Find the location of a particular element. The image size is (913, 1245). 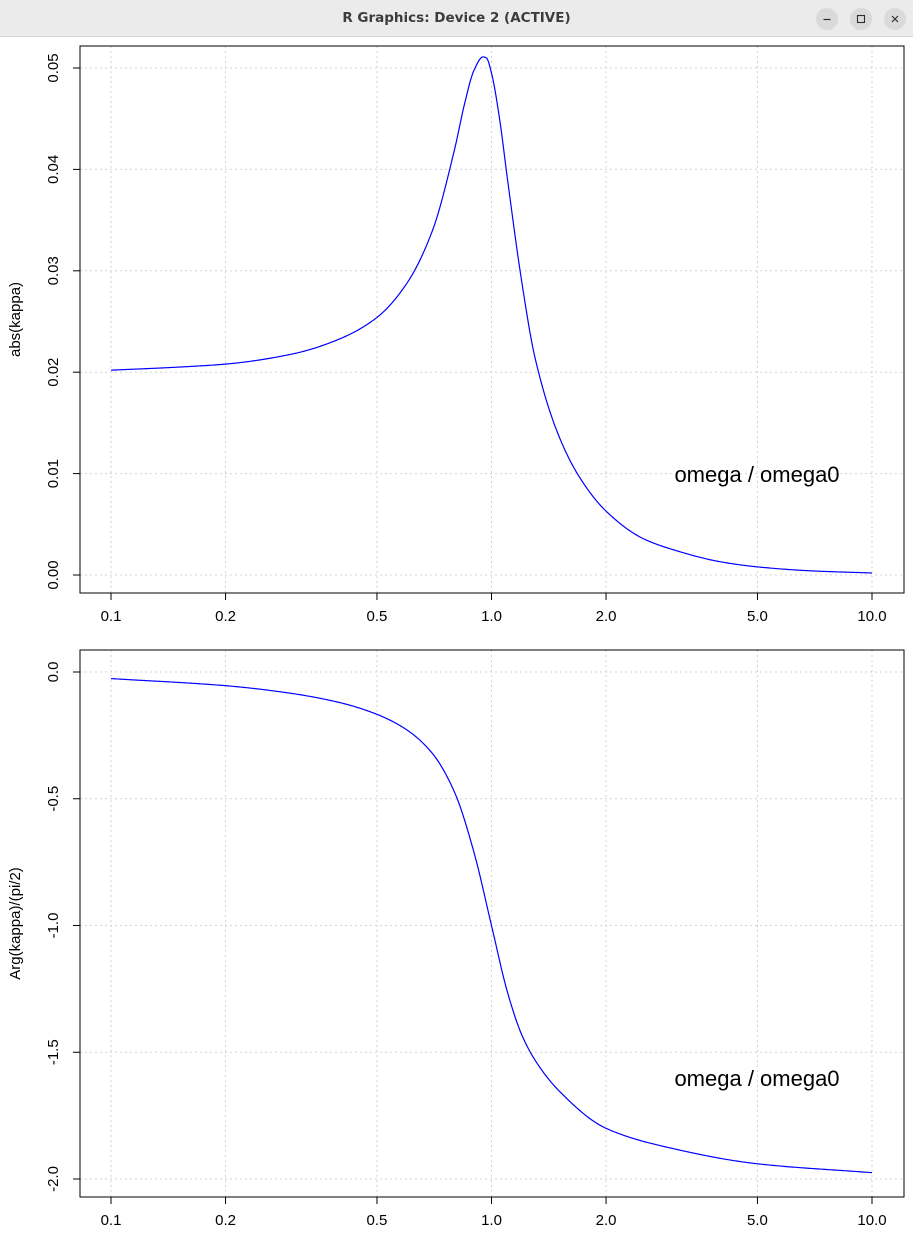

window-title: R Graphics: Device 2 (ACTIVE) is located at coordinates (456, 18).